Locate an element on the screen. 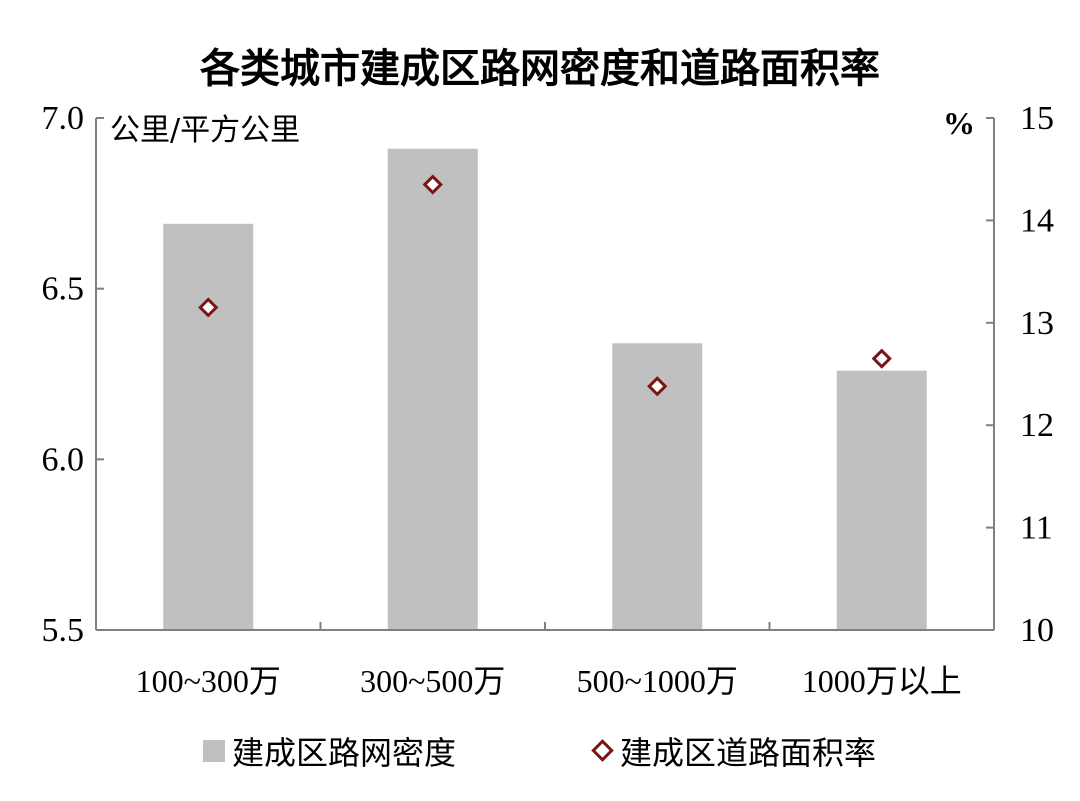 The height and width of the screenshot is (801, 1080). legend-label-scatter: 建成区道路面积率 is located at coordinates (748, 753).